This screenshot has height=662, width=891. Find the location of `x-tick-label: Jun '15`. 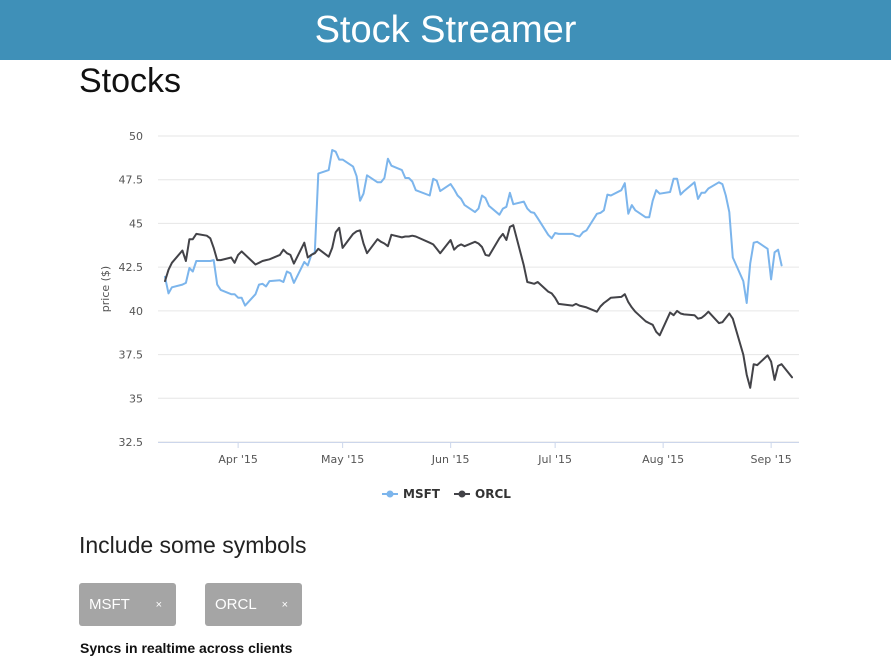

x-tick-label: Jun '15 is located at coordinates (450, 459).